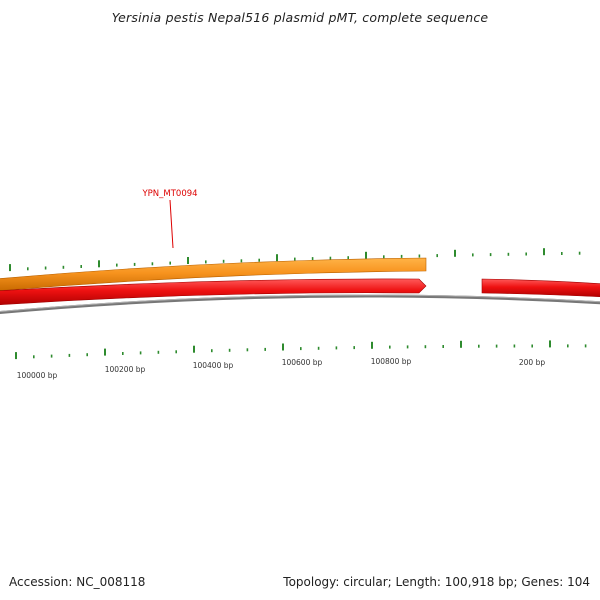 The width and height of the screenshot is (600, 600). What do you see at coordinates (302, 362) in the screenshot?
I see `position-label: 100600 bp` at bounding box center [302, 362].